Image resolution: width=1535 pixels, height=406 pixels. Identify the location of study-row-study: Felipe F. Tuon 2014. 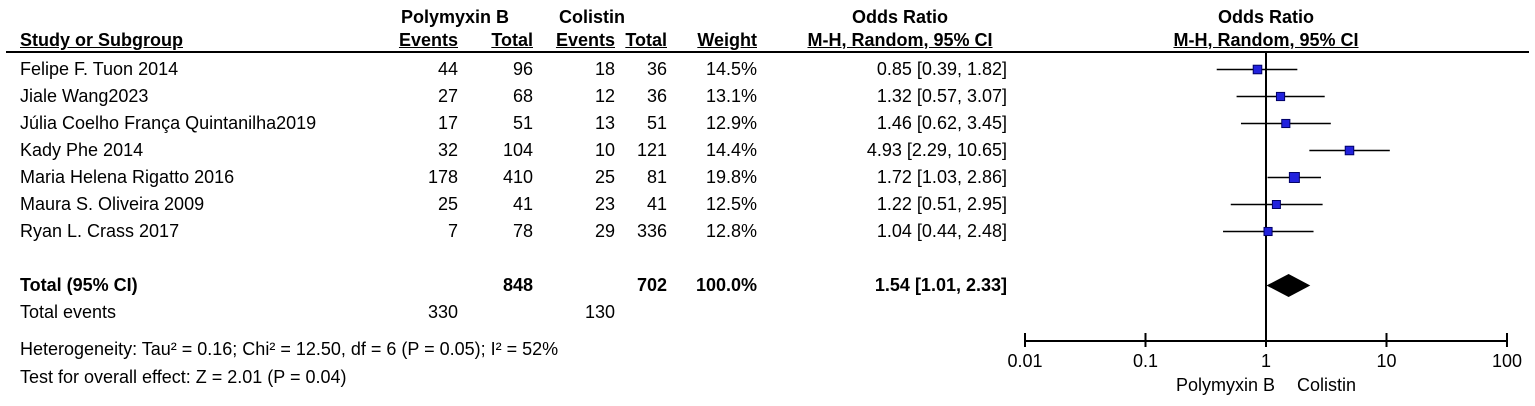
(99, 69).